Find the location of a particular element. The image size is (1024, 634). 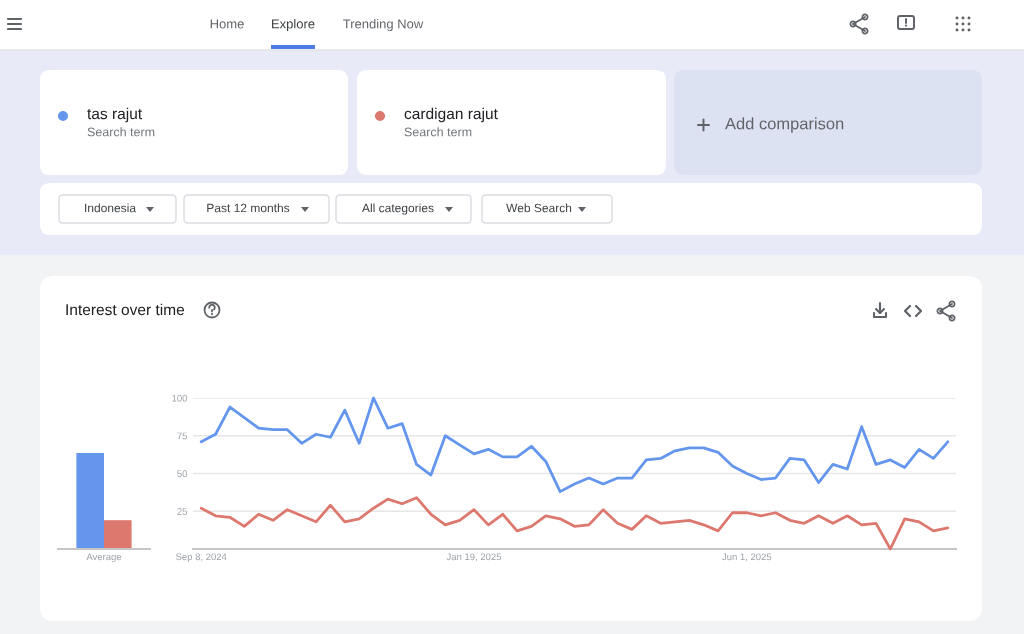

y-tick-label: 100 is located at coordinates (180, 398).